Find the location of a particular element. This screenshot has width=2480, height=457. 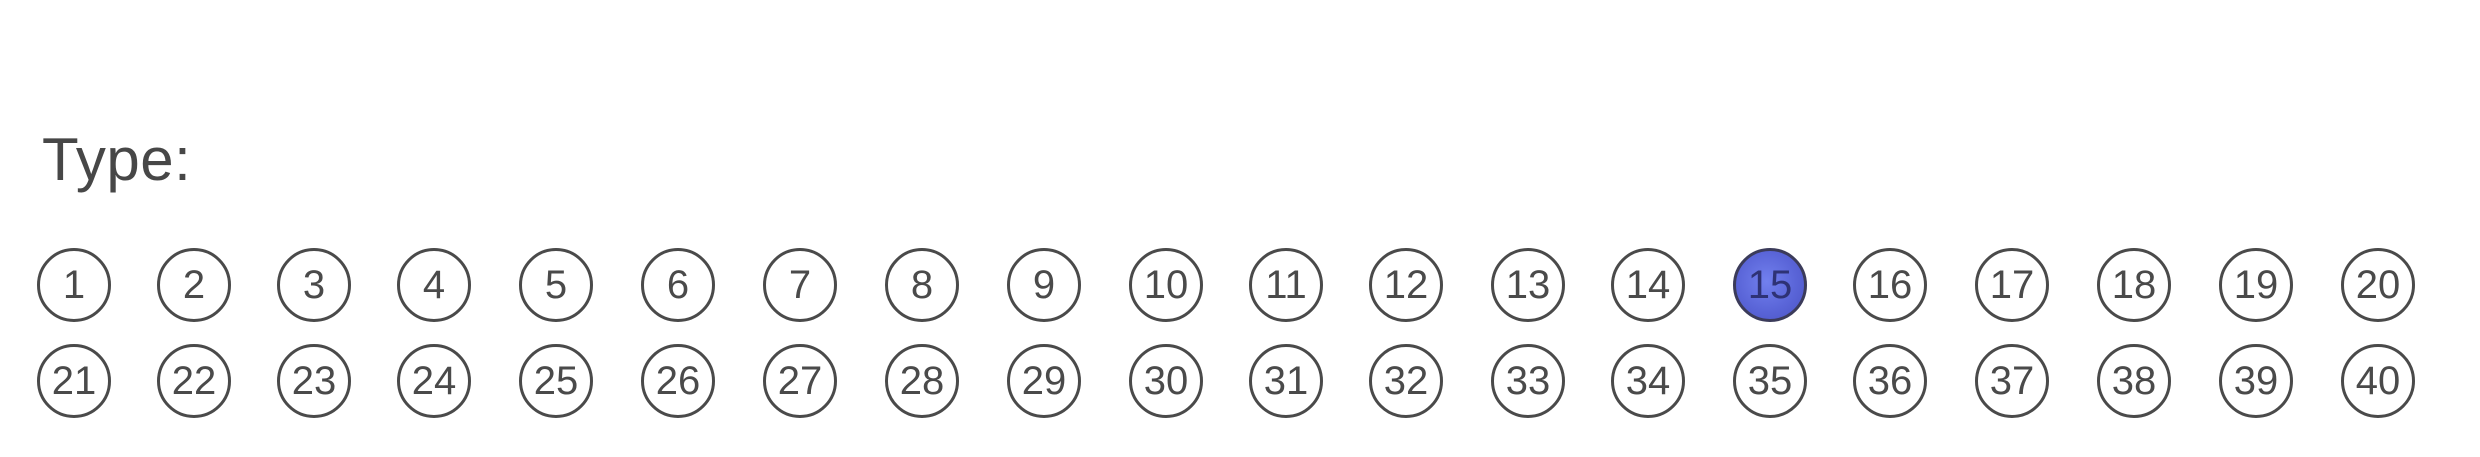

type-bubble-20: 20 is located at coordinates (2378, 285).